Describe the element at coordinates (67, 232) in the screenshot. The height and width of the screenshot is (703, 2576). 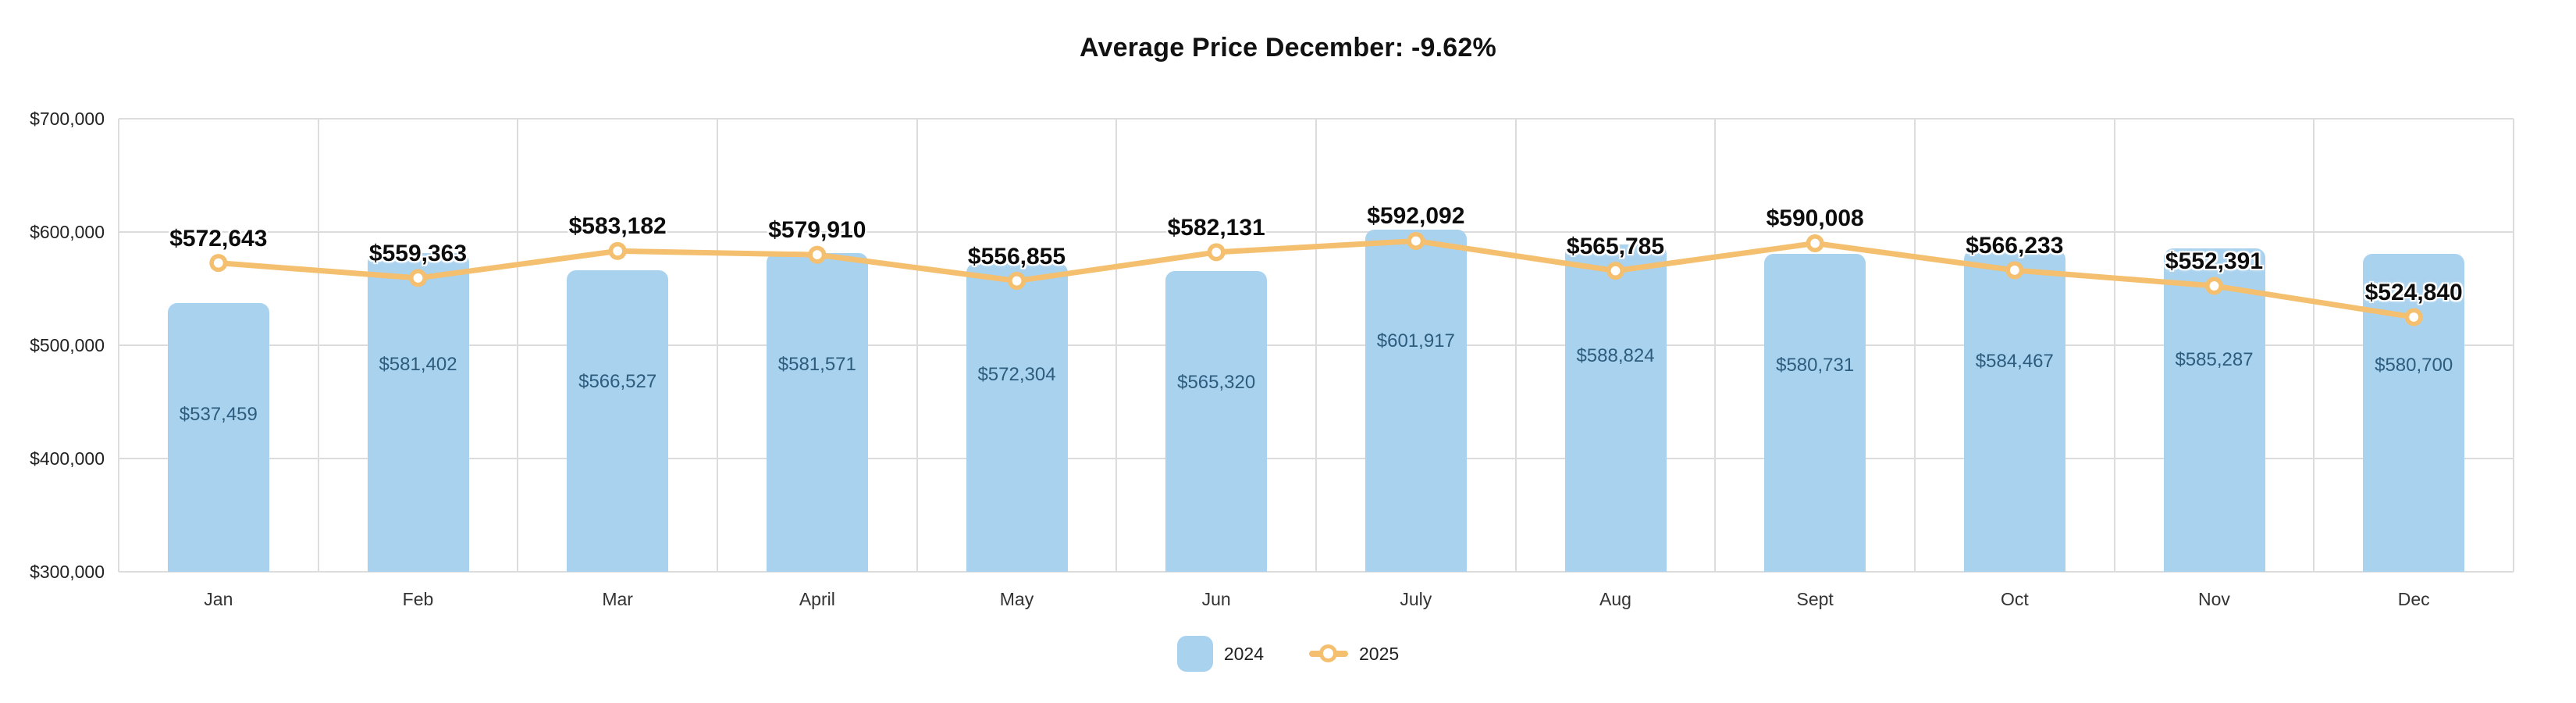
I see `y-axis-tick-600000: $600,000` at that location.